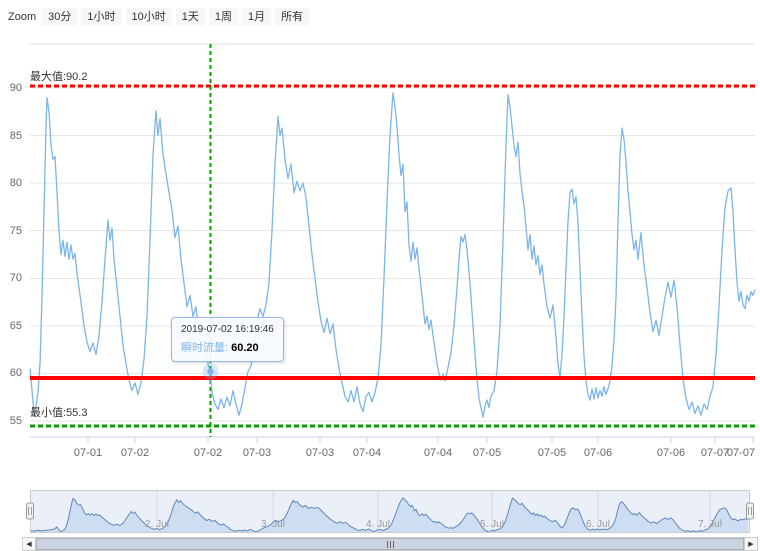 The width and height of the screenshot is (760, 551). I want to click on tooltip-value: 60.20, so click(245, 348).